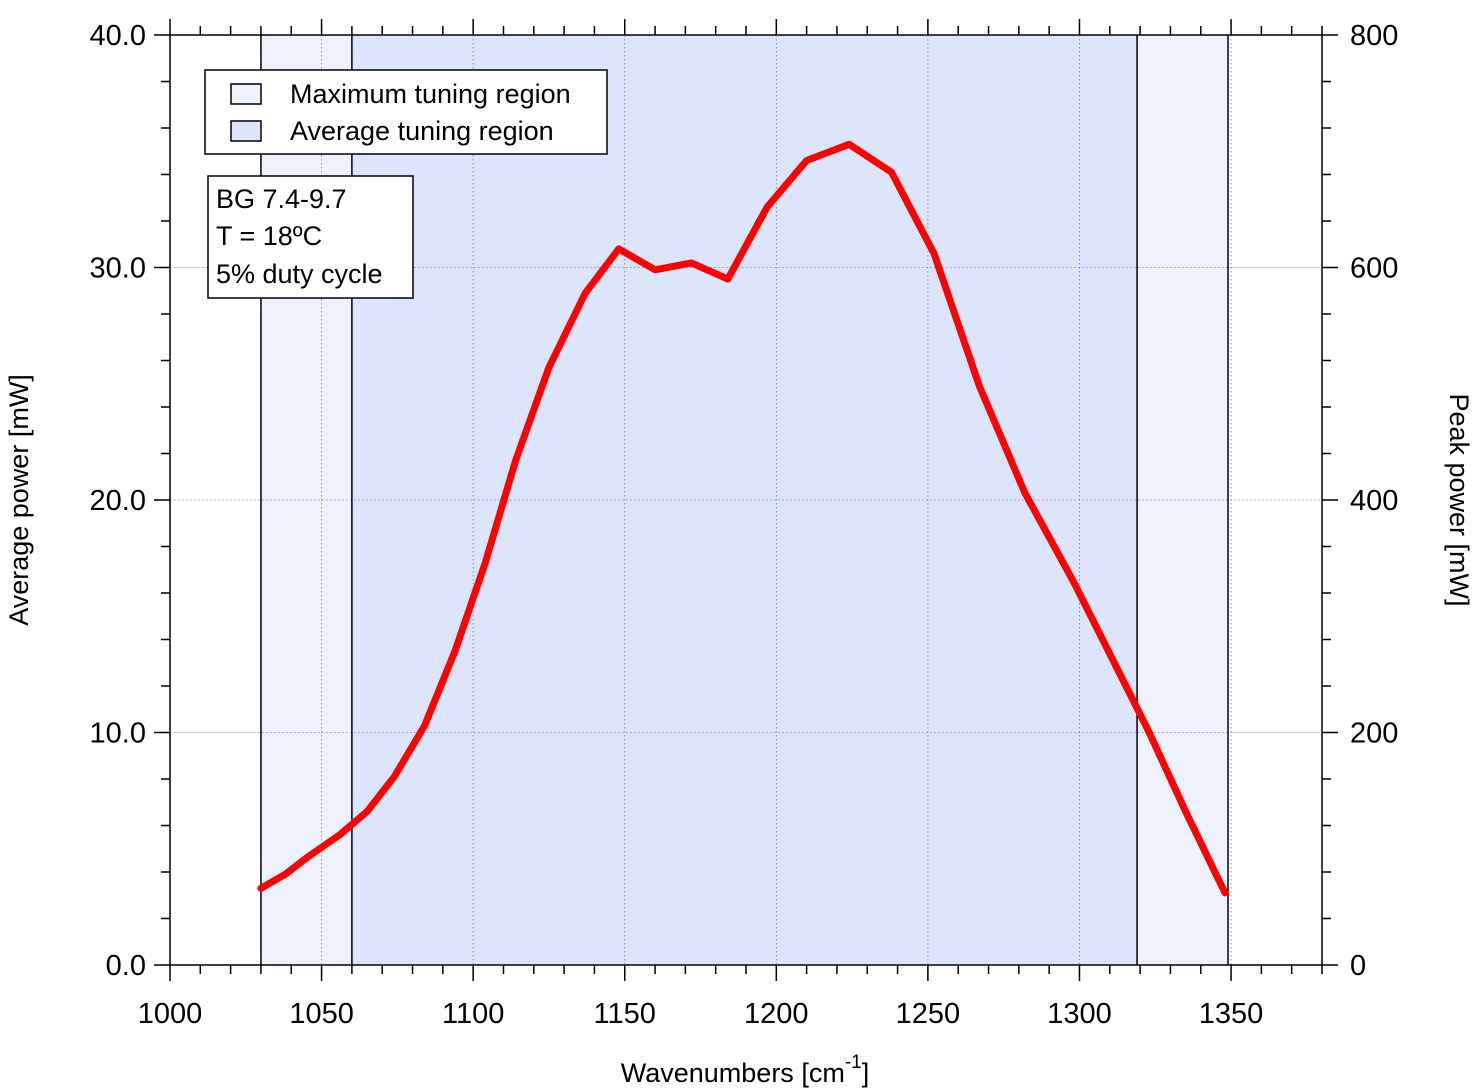  What do you see at coordinates (246, 94) in the screenshot?
I see `legend-swatch-maximum` at bounding box center [246, 94].